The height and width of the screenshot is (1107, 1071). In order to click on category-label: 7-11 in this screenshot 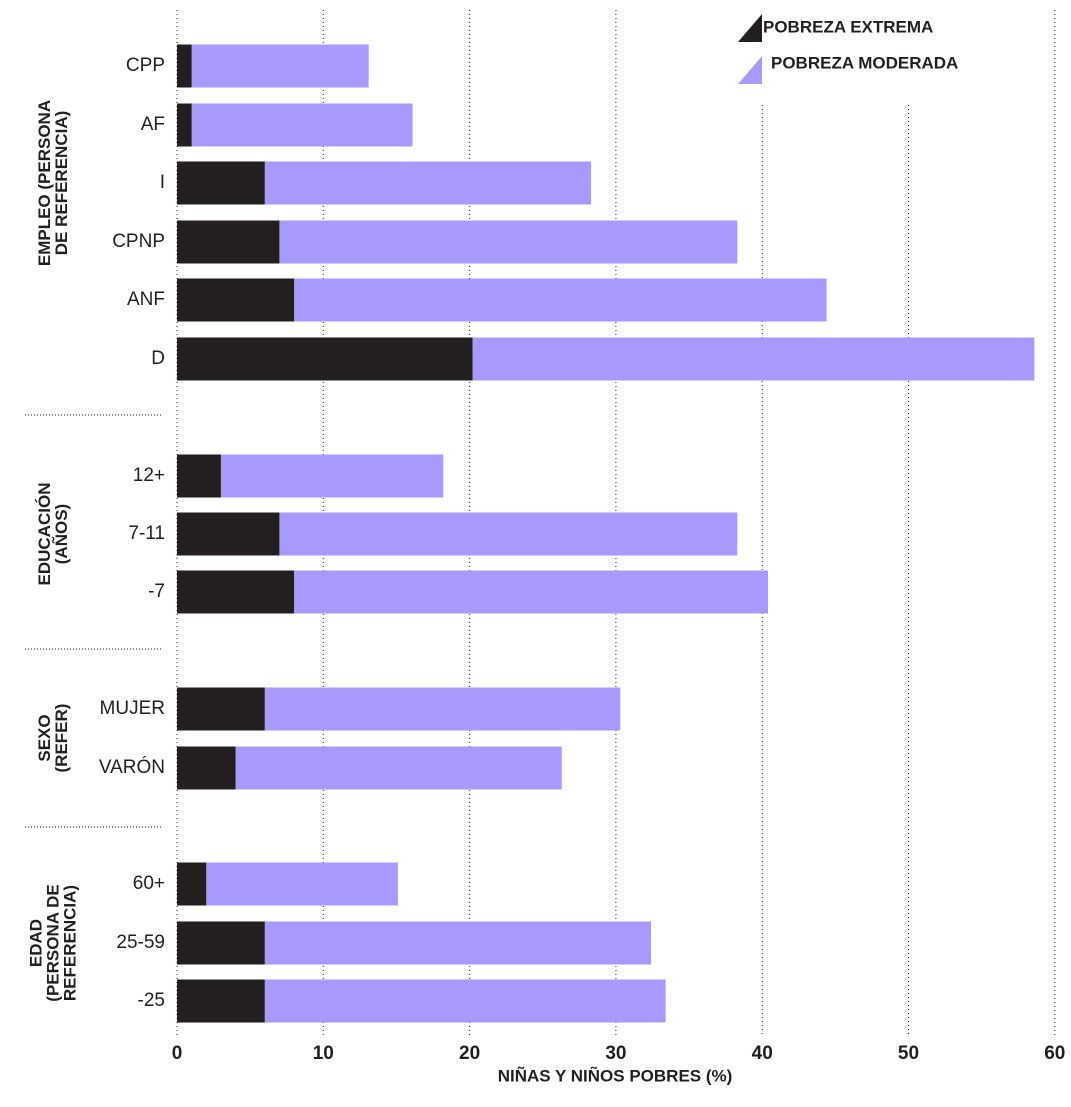, I will do `click(146, 533)`.